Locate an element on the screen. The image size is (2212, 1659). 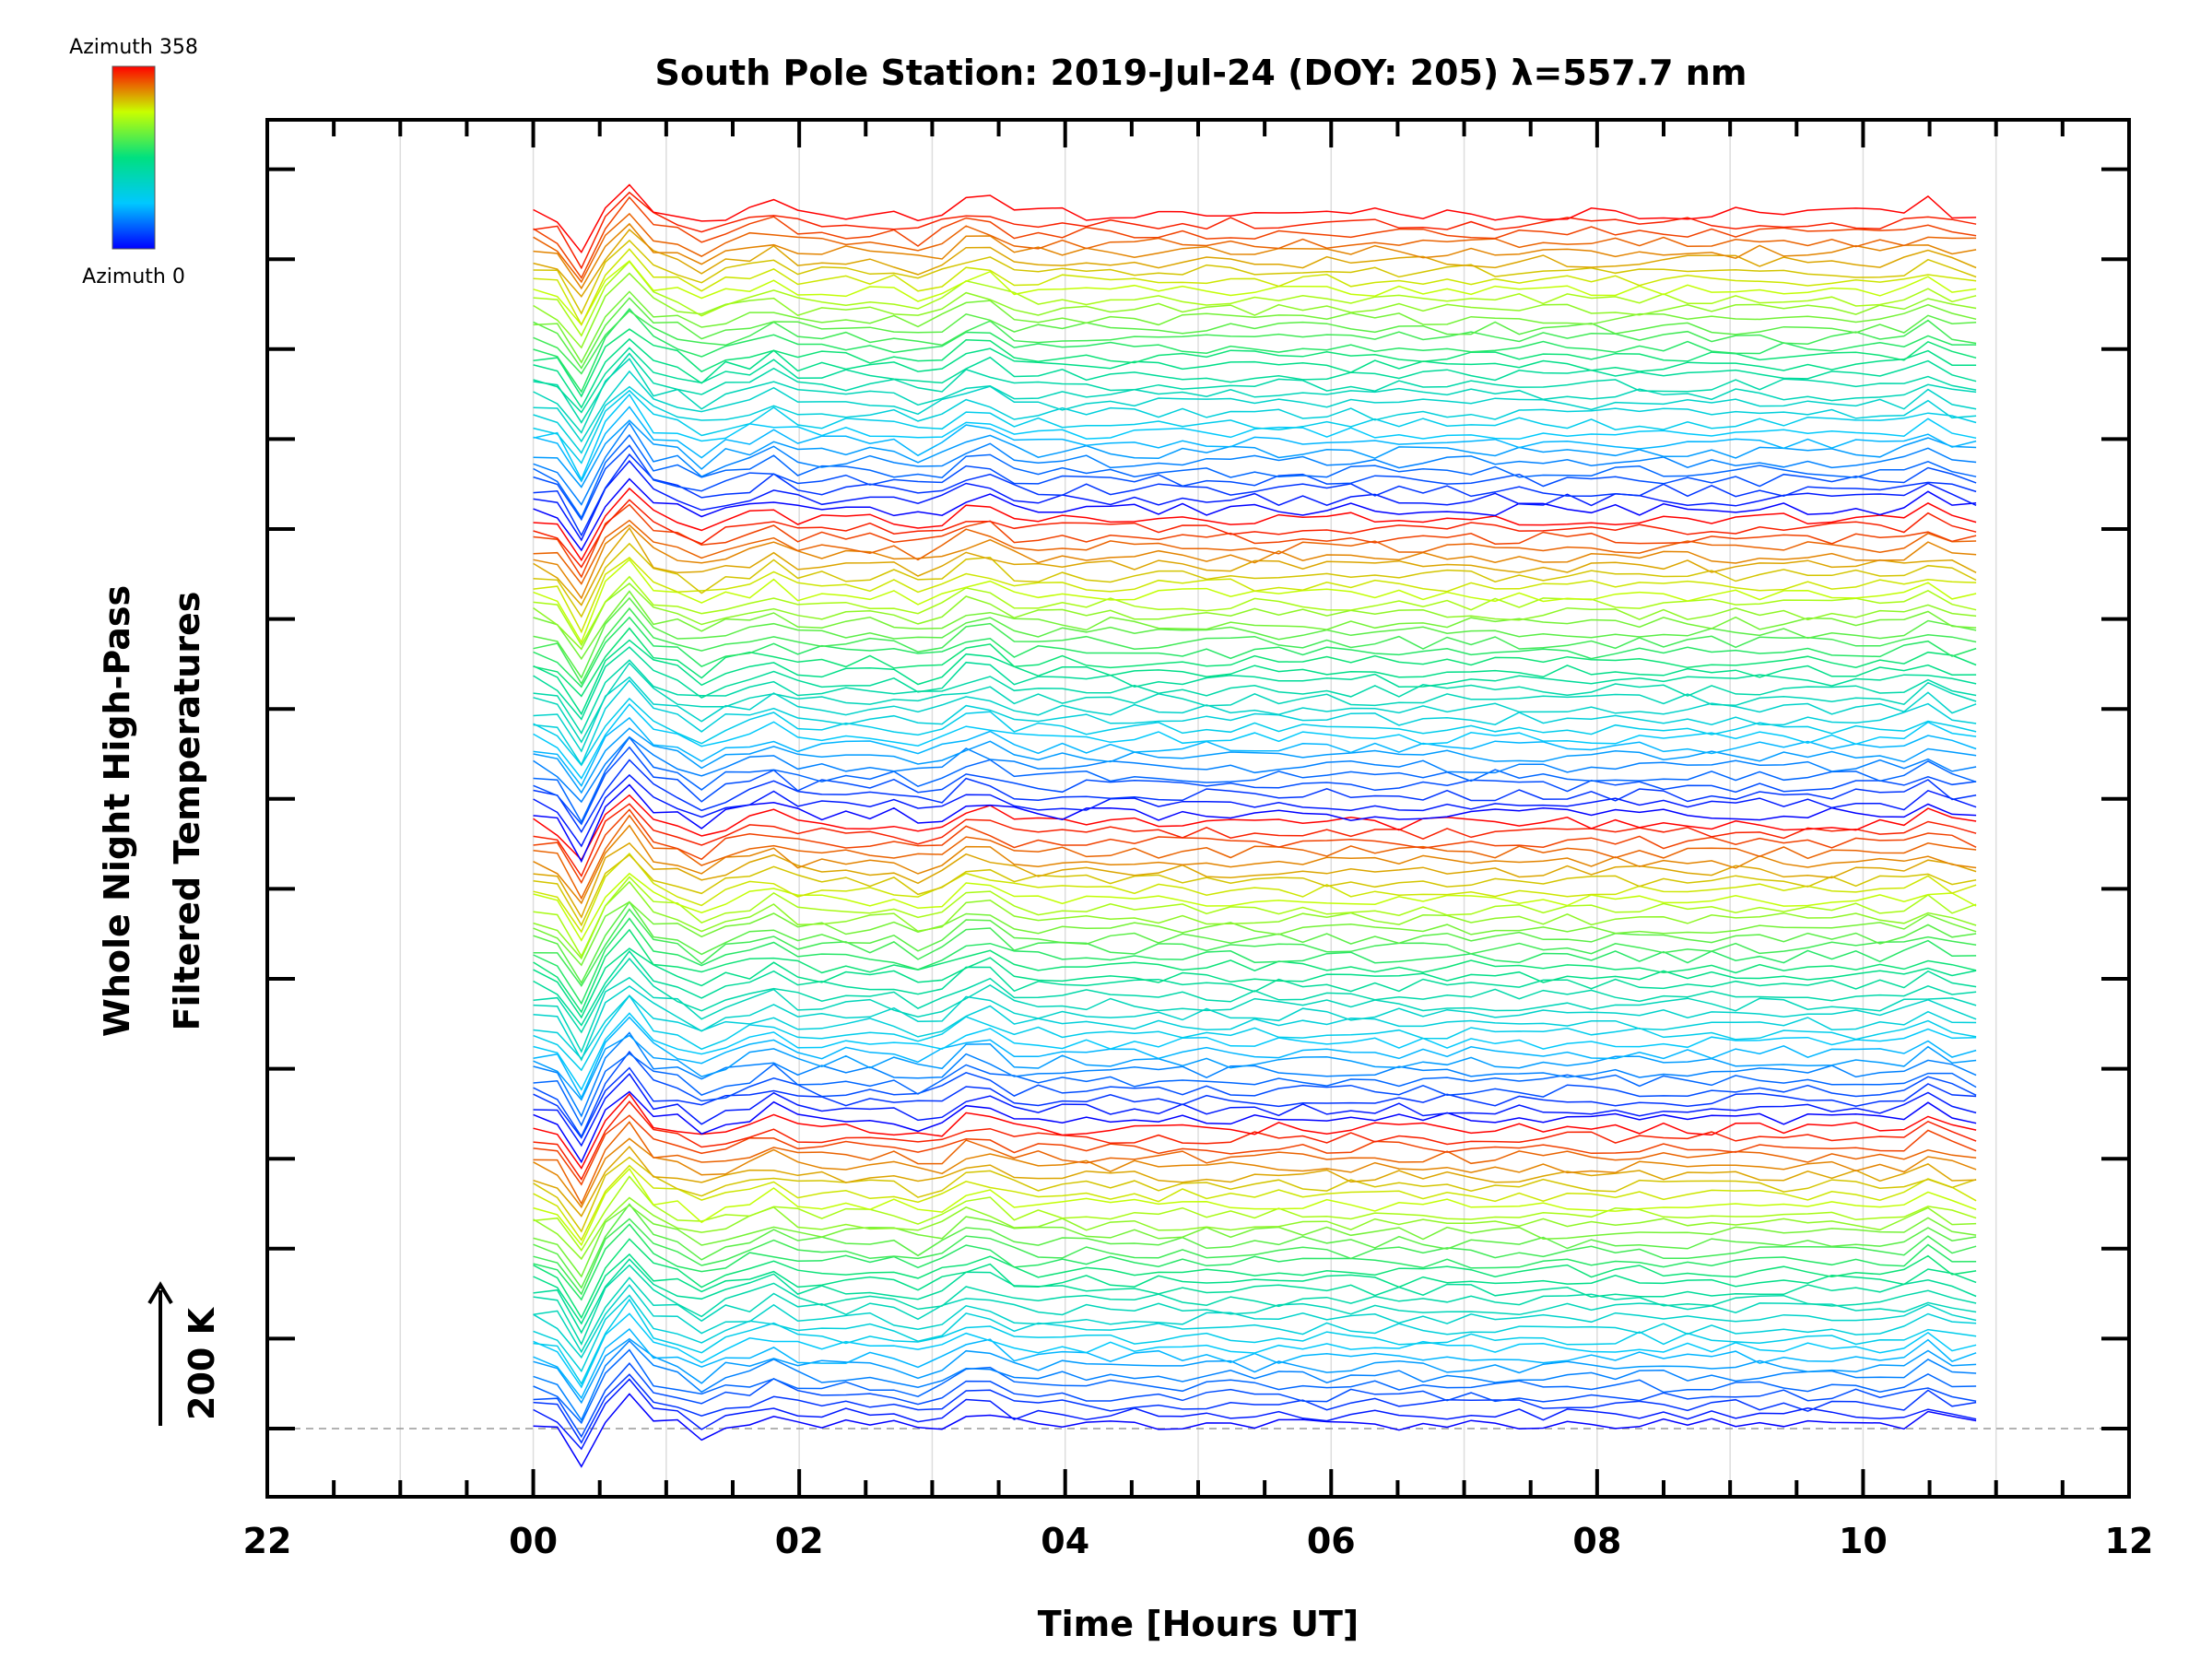
x-tick-label: 00 is located at coordinates (533, 1541).